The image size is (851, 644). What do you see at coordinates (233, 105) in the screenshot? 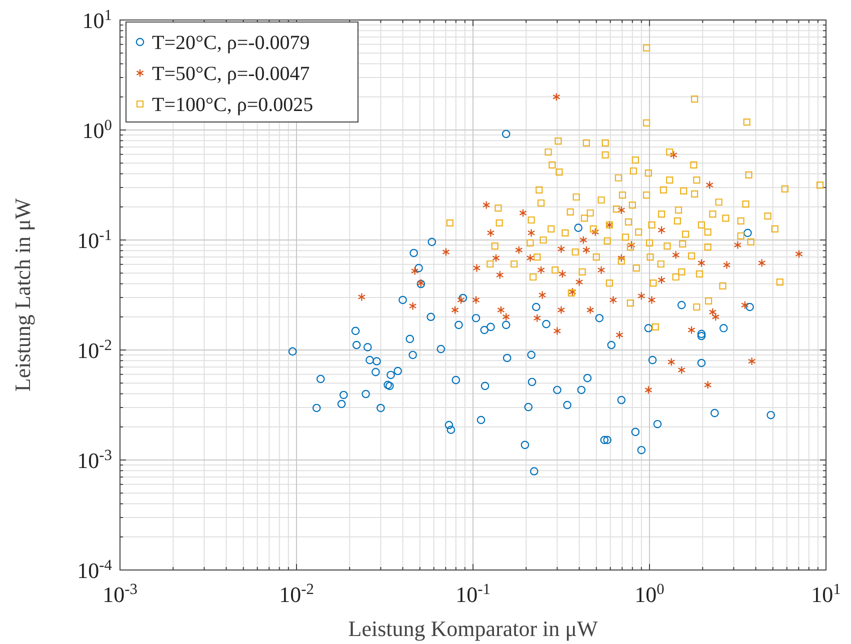
I see `legend-label: T=100°C, ρ=0.0025` at bounding box center [233, 105].